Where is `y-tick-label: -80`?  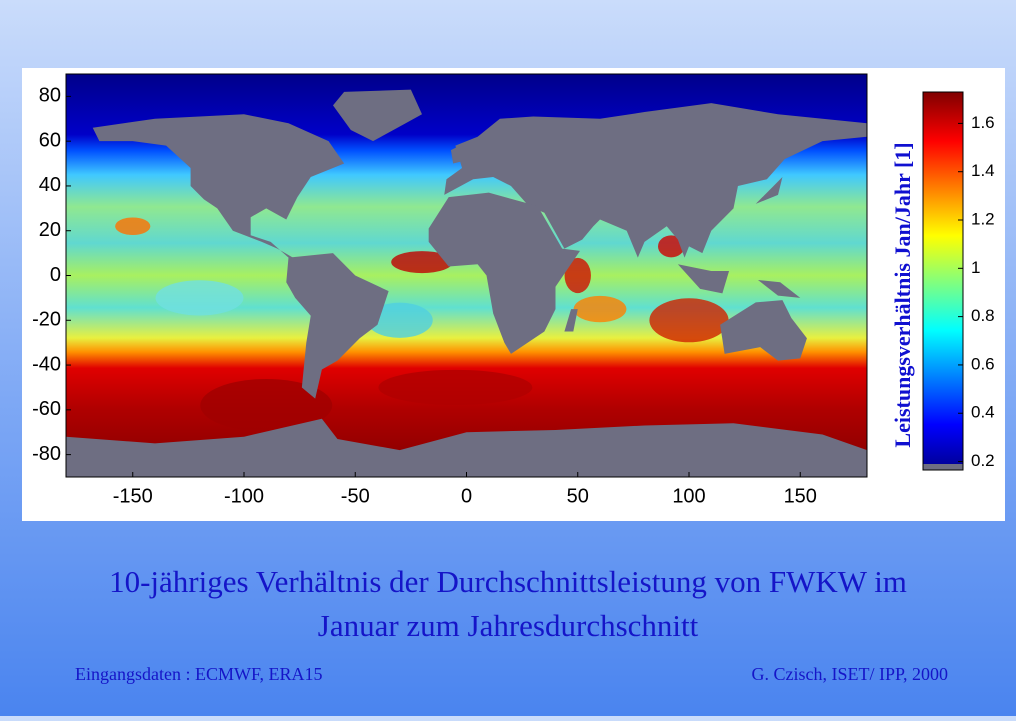 y-tick-label: -80 is located at coordinates (46, 454).